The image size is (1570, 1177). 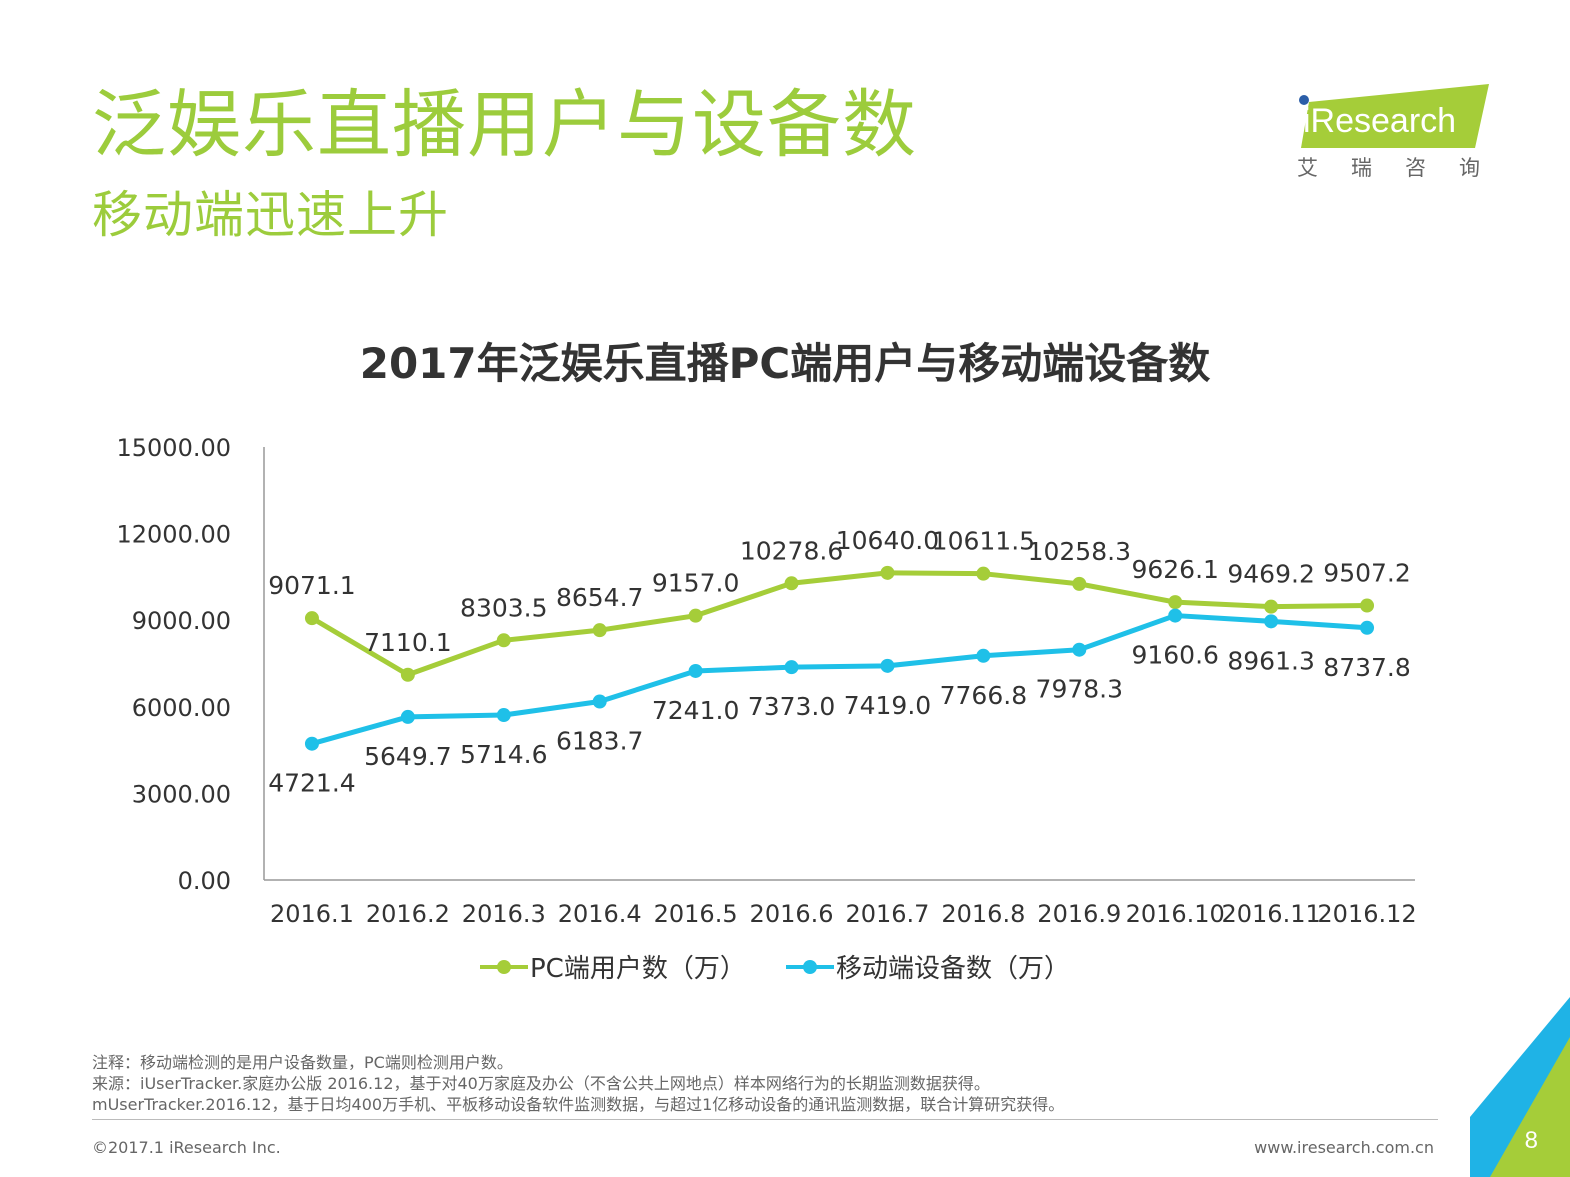 I want to click on page-subtitle: 移动端迅速上升, so click(x=270, y=215).